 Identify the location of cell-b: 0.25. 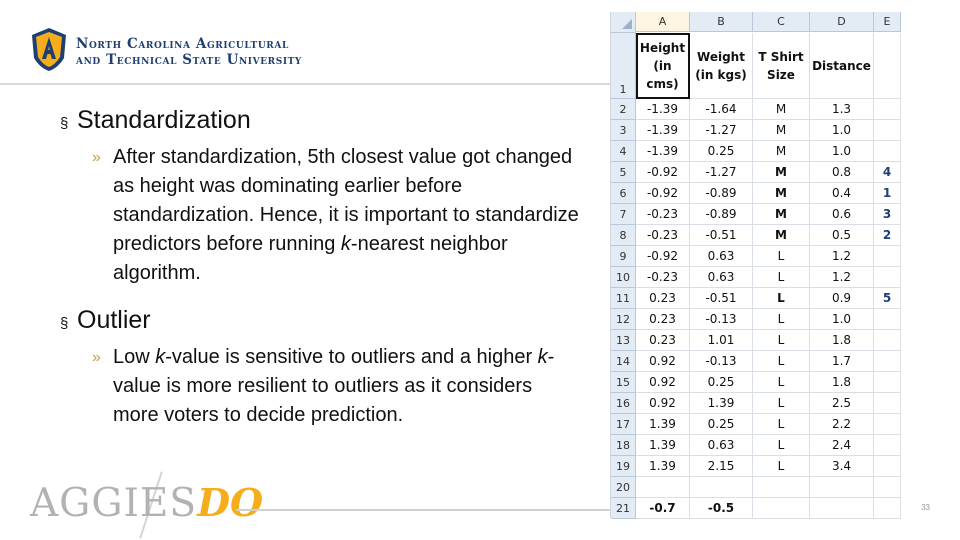
(721, 151).